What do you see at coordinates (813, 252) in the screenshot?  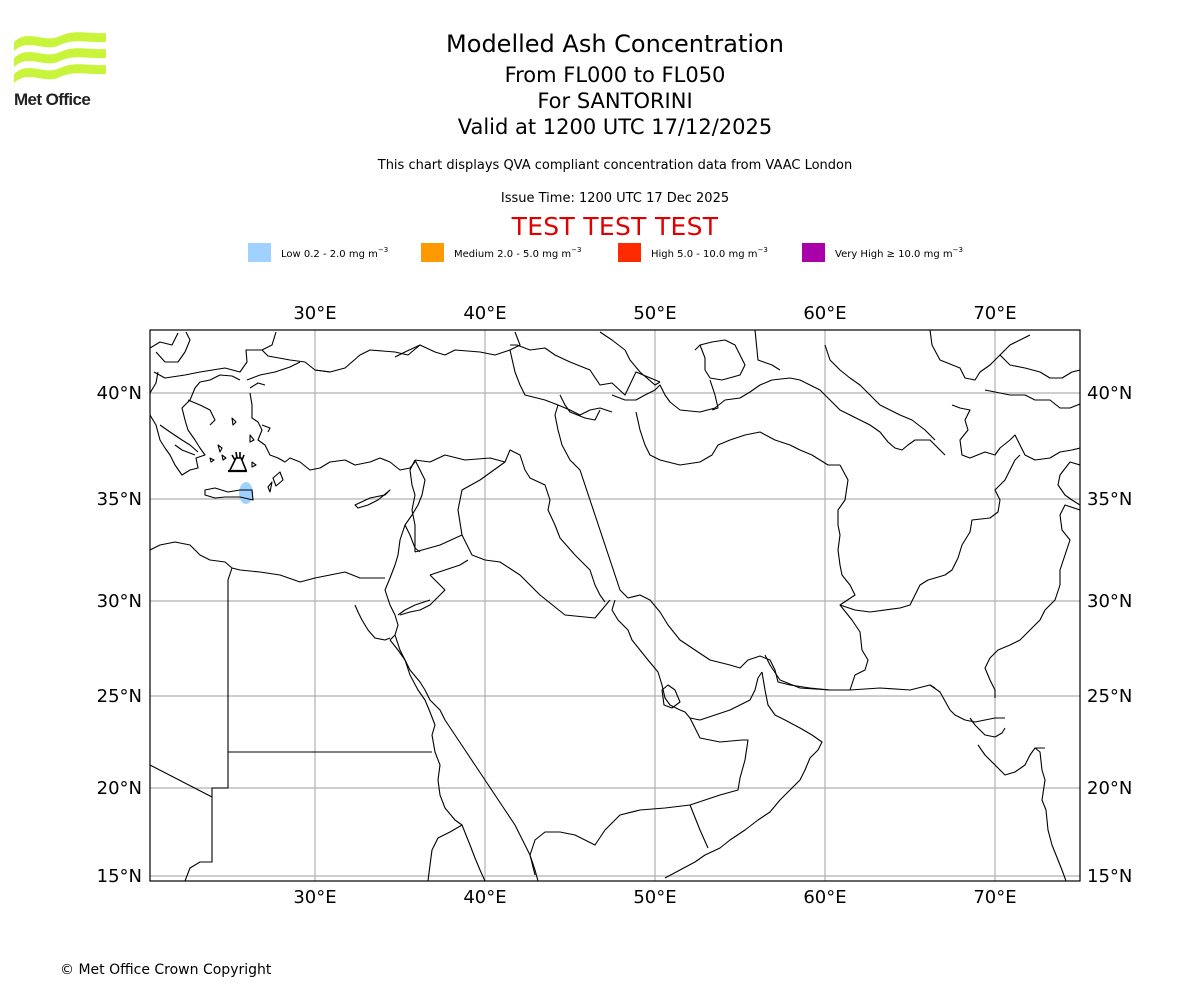 I see `legend-swatch-very-high` at bounding box center [813, 252].